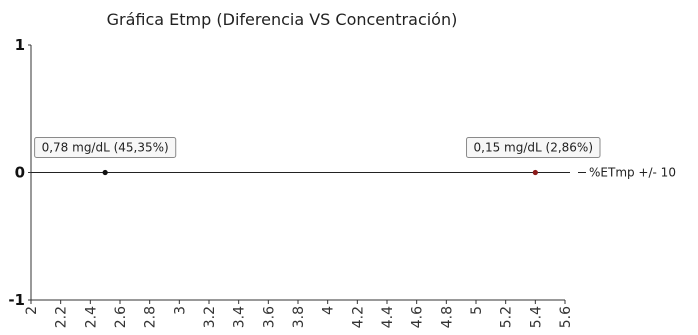  I want to click on x-tick-label: 3.8, so click(299, 317).